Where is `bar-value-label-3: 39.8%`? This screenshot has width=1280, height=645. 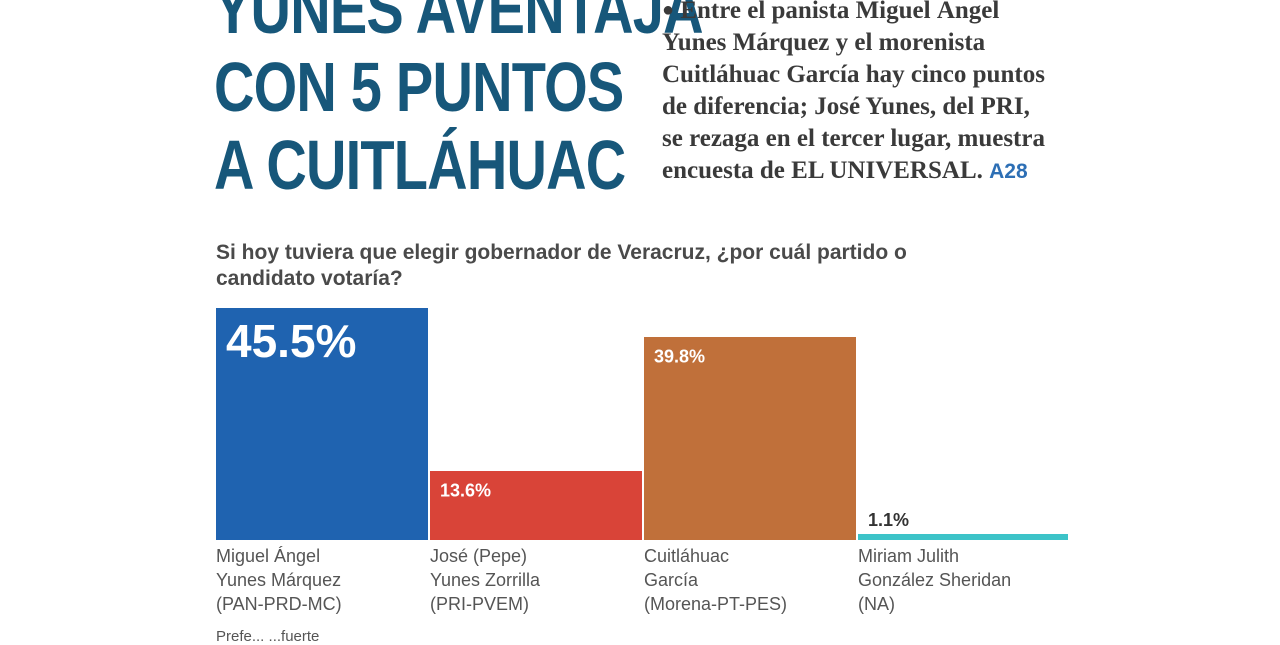 bar-value-label-3: 39.8% is located at coordinates (679, 356).